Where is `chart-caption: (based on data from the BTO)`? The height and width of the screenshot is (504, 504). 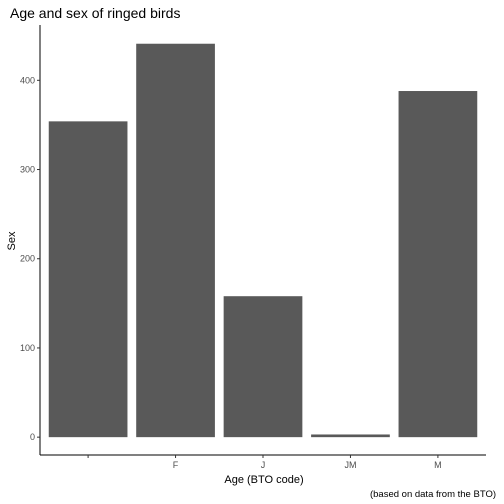 chart-caption: (based on data from the BTO) is located at coordinates (433, 494).